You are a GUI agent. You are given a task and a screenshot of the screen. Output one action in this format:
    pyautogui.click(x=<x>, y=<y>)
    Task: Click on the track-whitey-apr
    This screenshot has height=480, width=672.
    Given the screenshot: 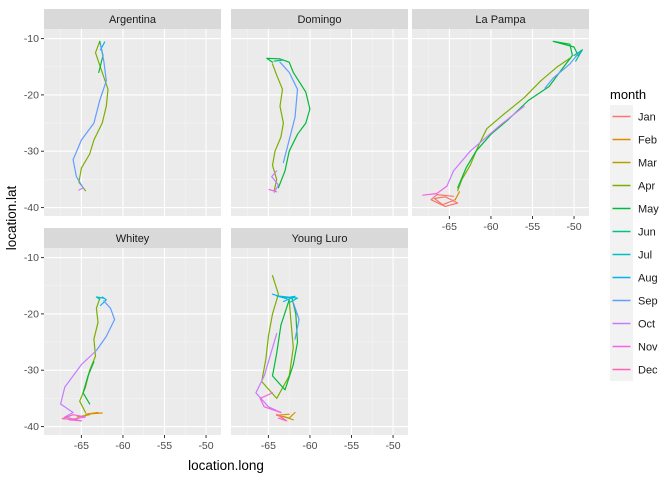 What is the action you would take?
    pyautogui.click(x=90, y=356)
    